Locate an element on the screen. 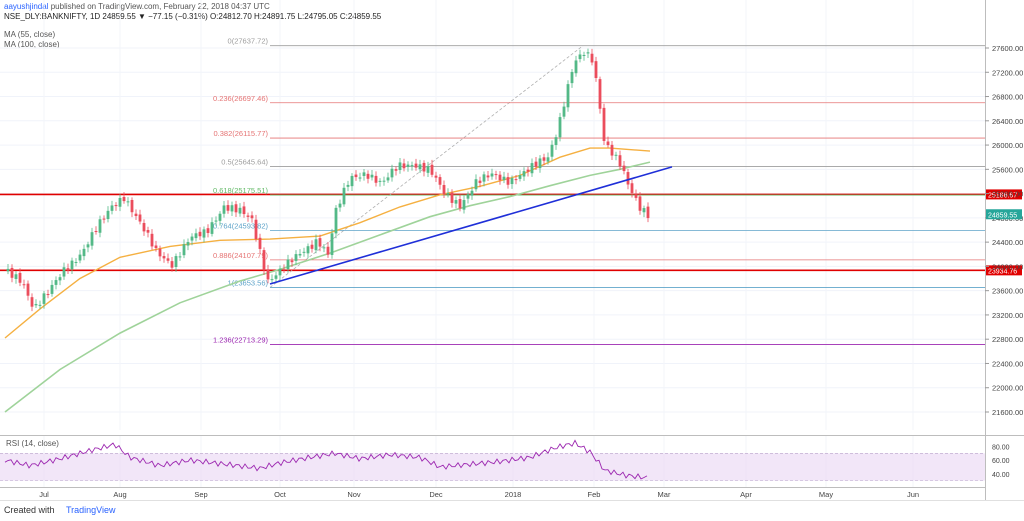  time-tick-label: 2018 is located at coordinates (513, 494).